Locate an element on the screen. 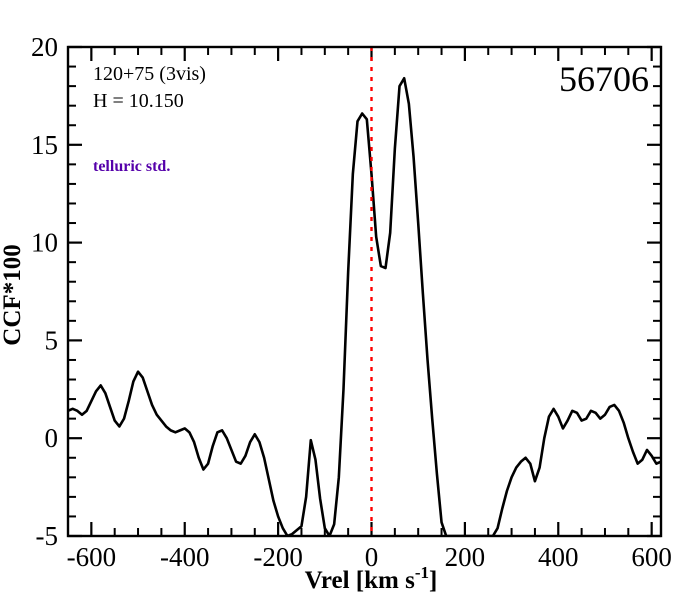  x-tick-label: 400 is located at coordinates (558, 557).